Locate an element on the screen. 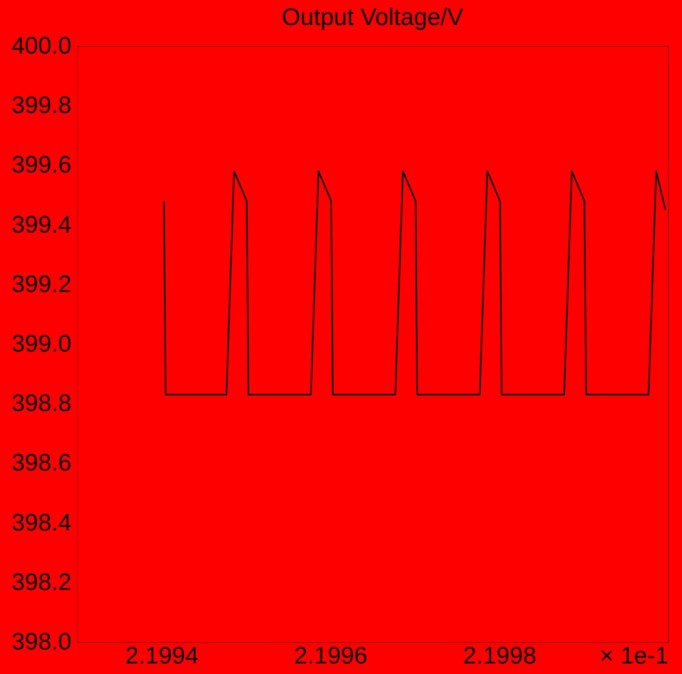 The height and width of the screenshot is (674, 682). x-tick-label: 2.1998 is located at coordinates (499, 656).